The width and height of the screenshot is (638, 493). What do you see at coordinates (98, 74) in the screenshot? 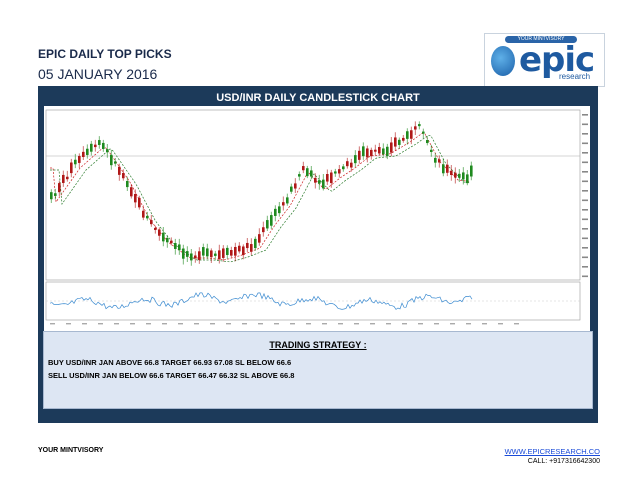
I see `header-date: 05 JANUARY 2016` at bounding box center [98, 74].